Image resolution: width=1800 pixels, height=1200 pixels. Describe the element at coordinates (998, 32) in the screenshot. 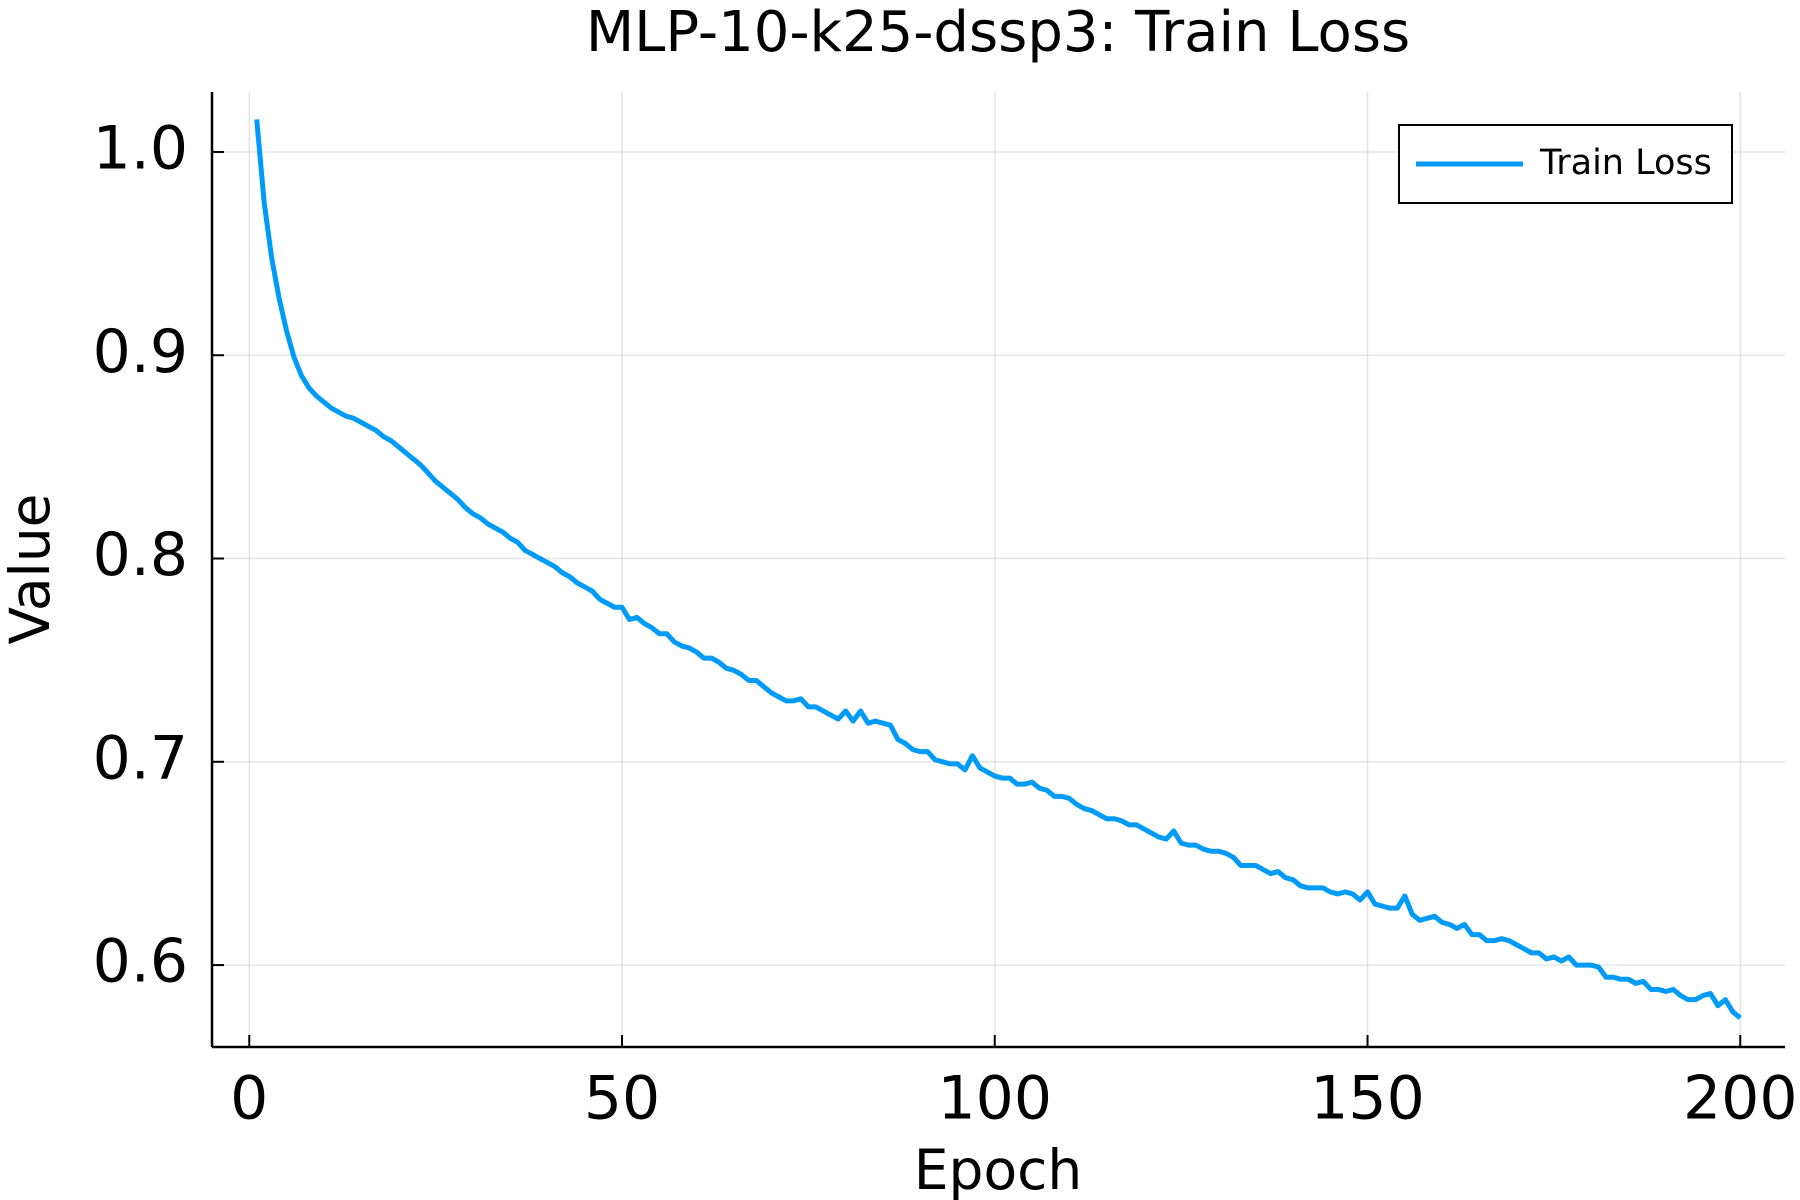

I see `chart-title: MLP-10-k25-dssp3: Train Loss` at that location.